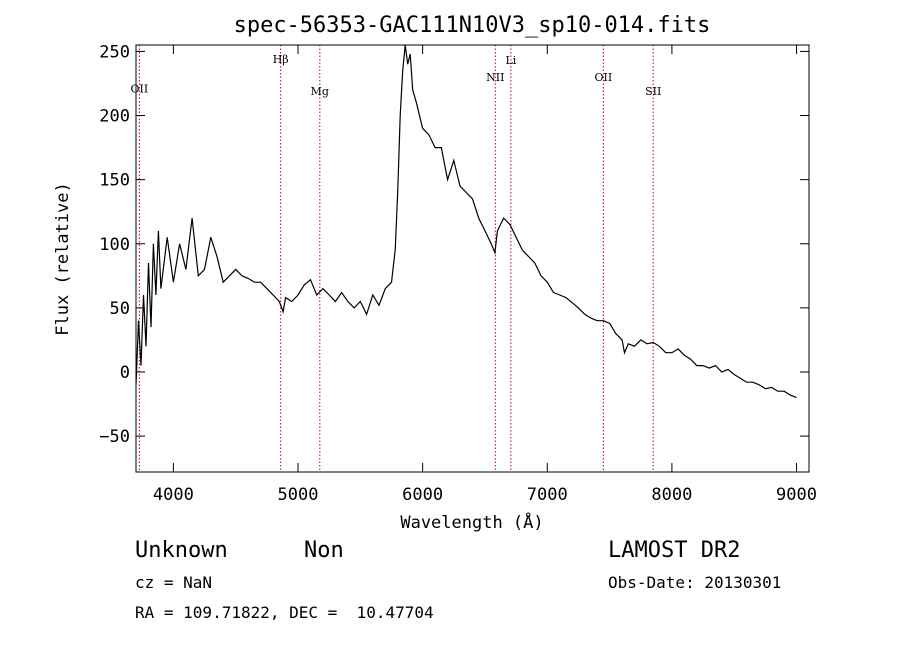 The height and width of the screenshot is (649, 900). What do you see at coordinates (298, 495) in the screenshot?
I see `x-tick-label: 5000` at bounding box center [298, 495].